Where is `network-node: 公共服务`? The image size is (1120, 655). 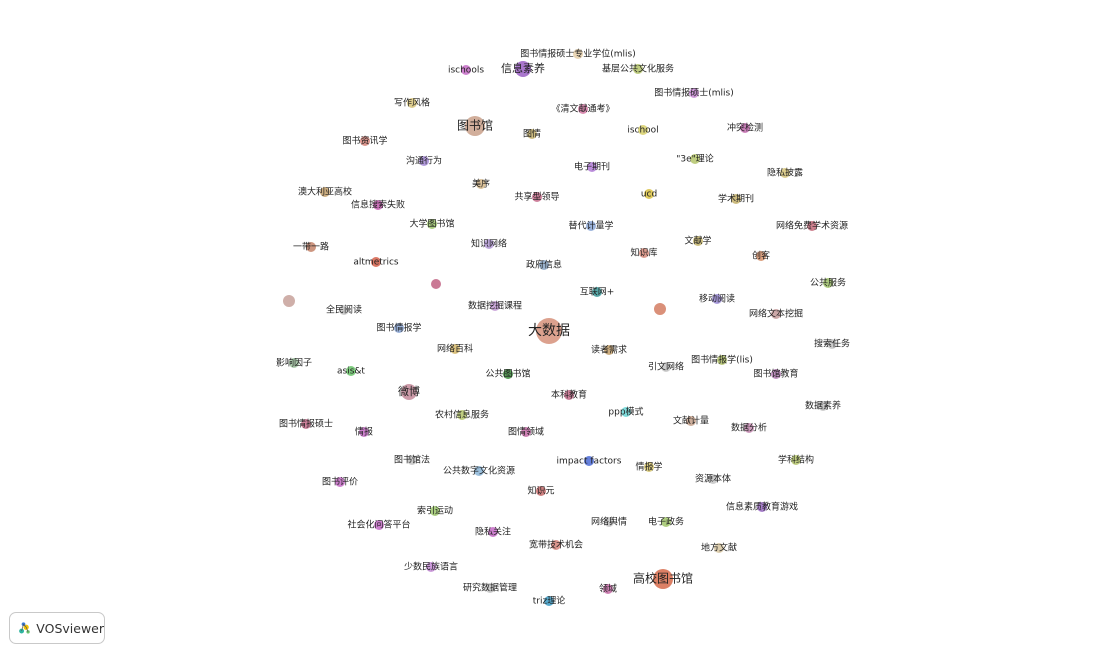 network-node: 公共服务 is located at coordinates (828, 283).